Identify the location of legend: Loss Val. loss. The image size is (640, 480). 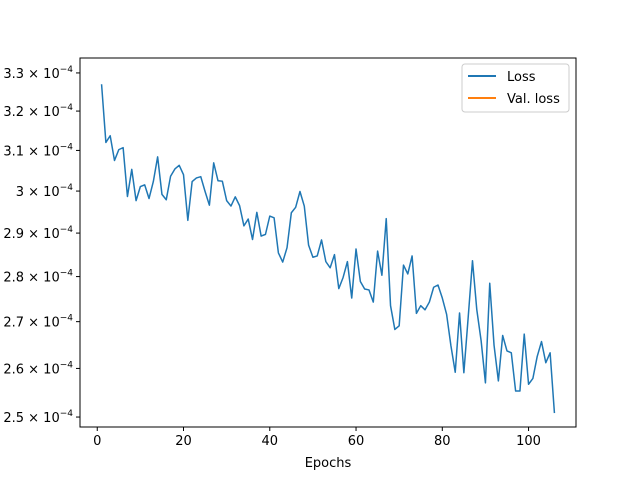
(515, 88).